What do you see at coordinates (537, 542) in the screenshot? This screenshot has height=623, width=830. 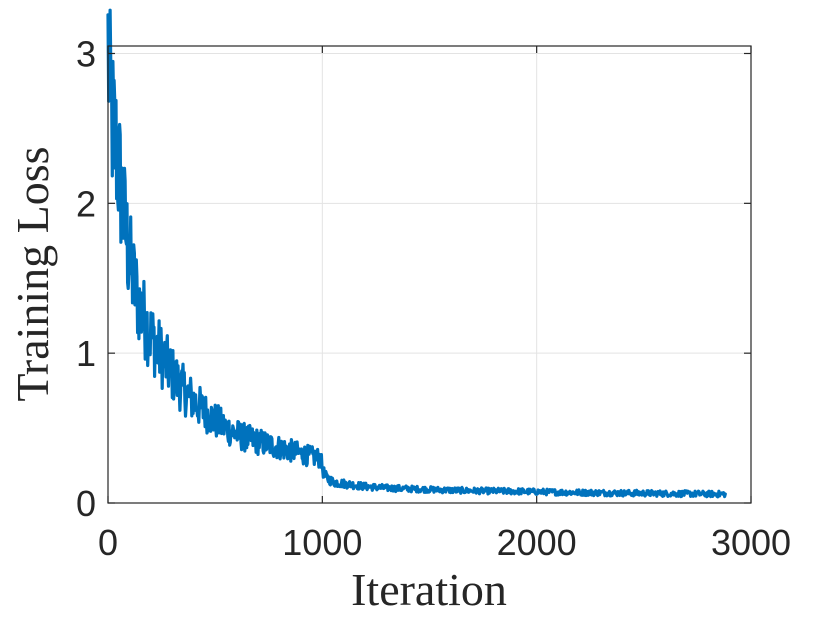 I see `x-tick-label: 2000` at bounding box center [537, 542].